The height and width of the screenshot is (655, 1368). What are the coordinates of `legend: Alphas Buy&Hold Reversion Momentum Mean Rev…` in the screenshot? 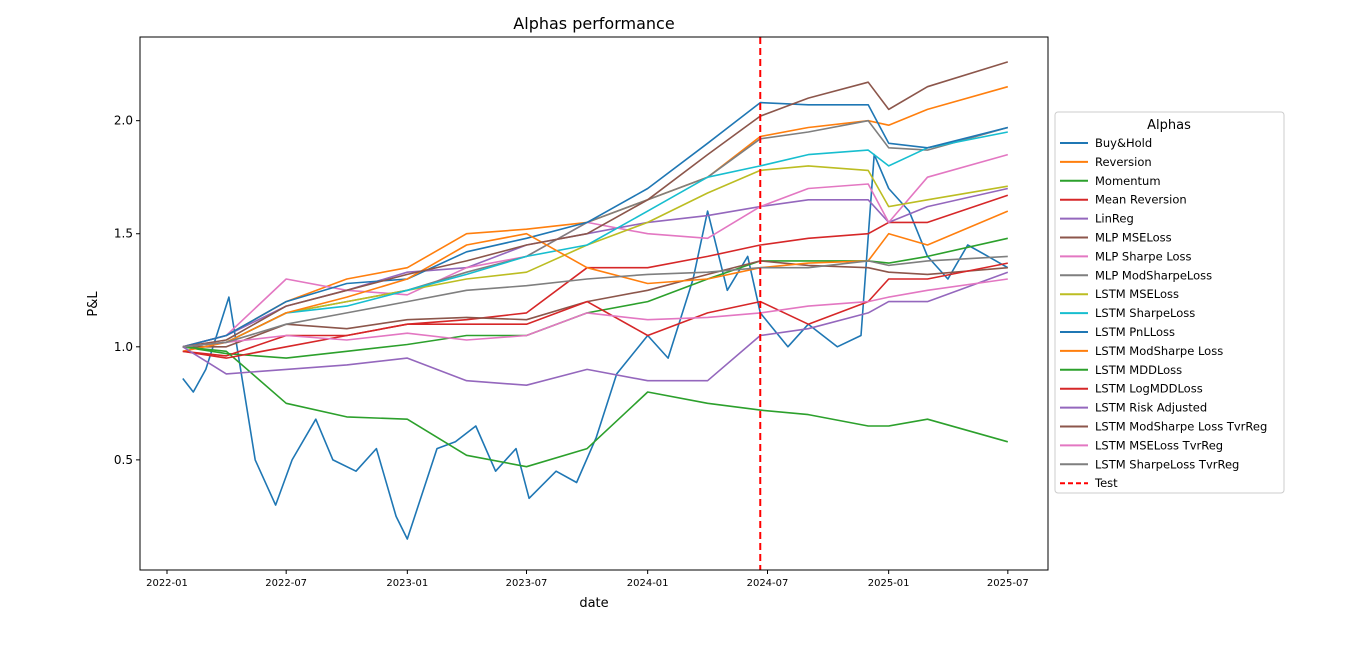 It's located at (1169, 302).